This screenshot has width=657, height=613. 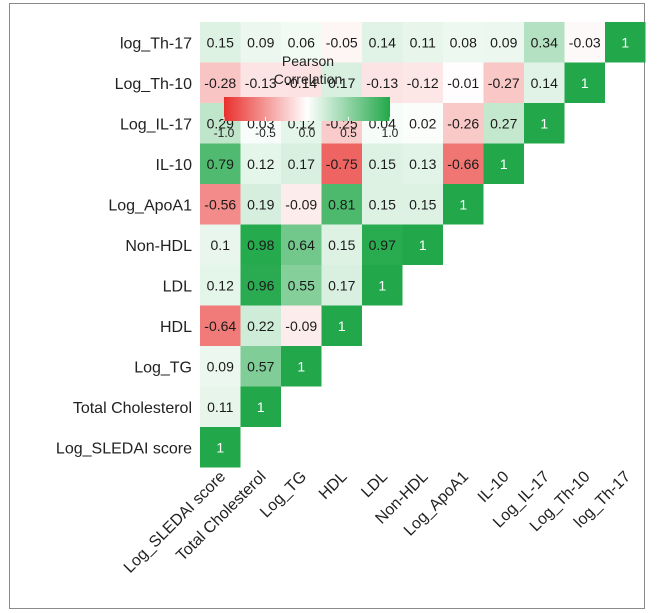 What do you see at coordinates (174, 165) in the screenshot?
I see `row-label: IL-10` at bounding box center [174, 165].